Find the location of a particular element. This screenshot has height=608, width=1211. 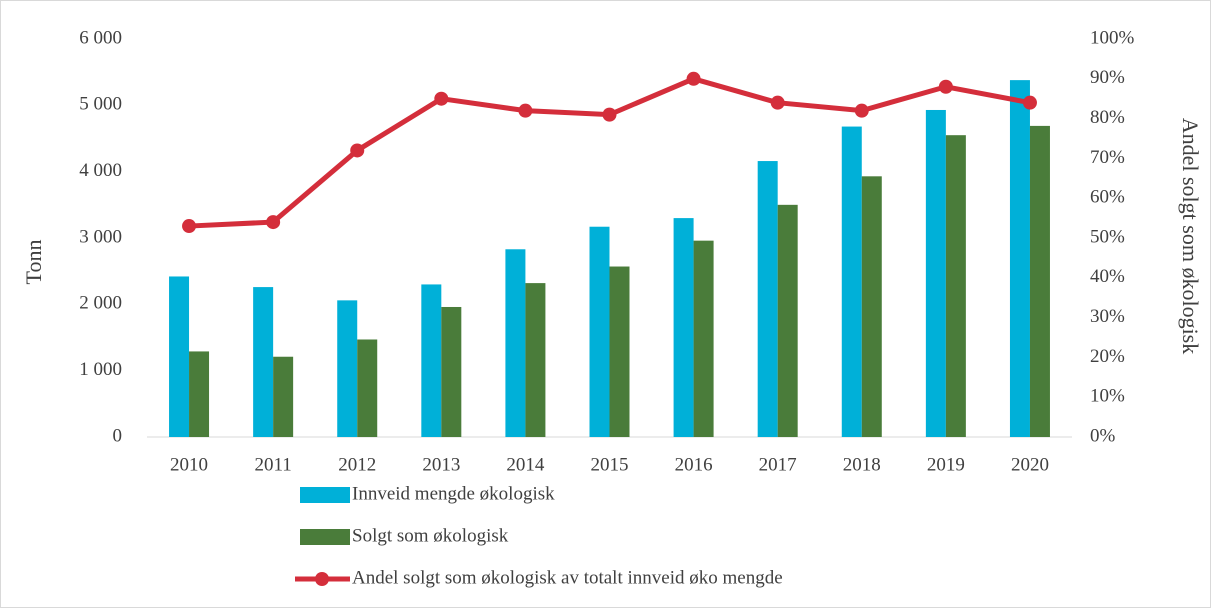

y-tick-label: 5 000 is located at coordinates (100, 104).